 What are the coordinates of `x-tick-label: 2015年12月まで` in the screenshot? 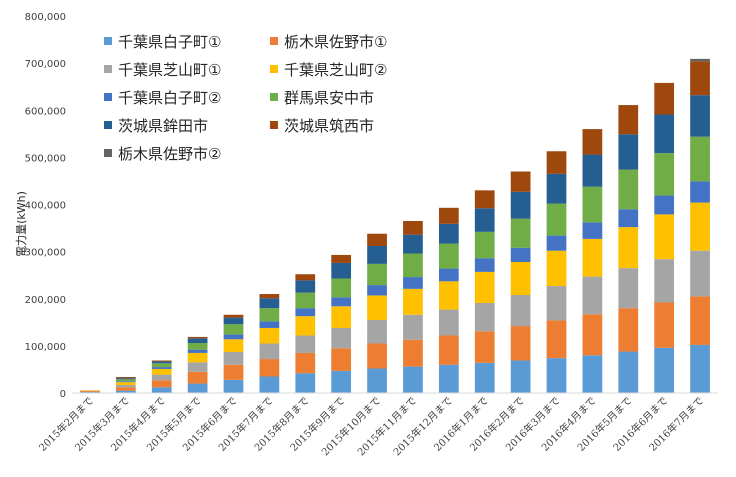 It's located at (422, 426).